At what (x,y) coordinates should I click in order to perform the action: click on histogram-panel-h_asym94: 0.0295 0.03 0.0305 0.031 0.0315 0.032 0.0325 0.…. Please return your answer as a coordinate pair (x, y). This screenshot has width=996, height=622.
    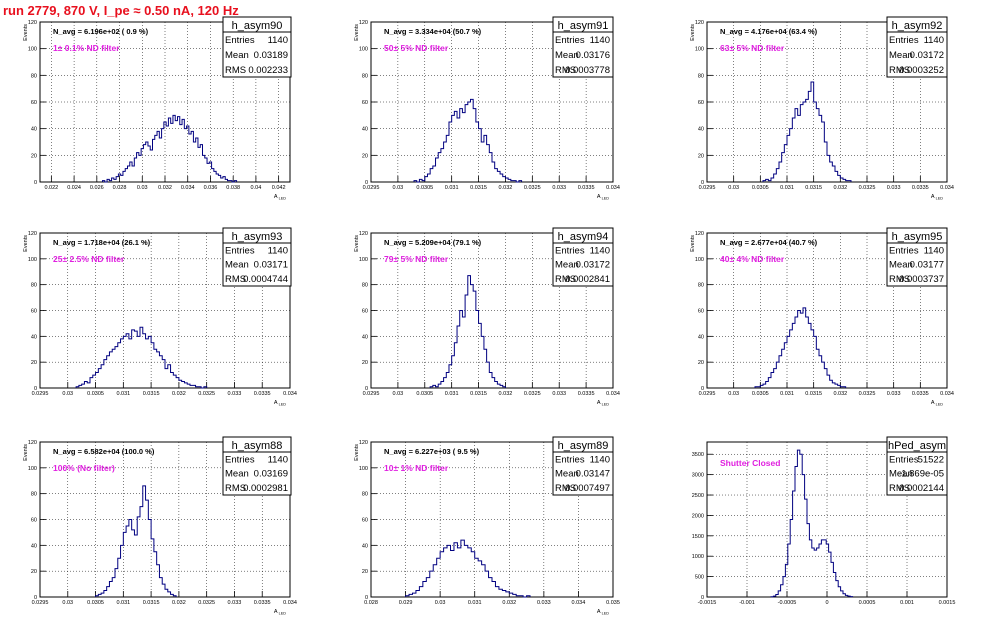
    Looking at the image, I should click on (487, 317).